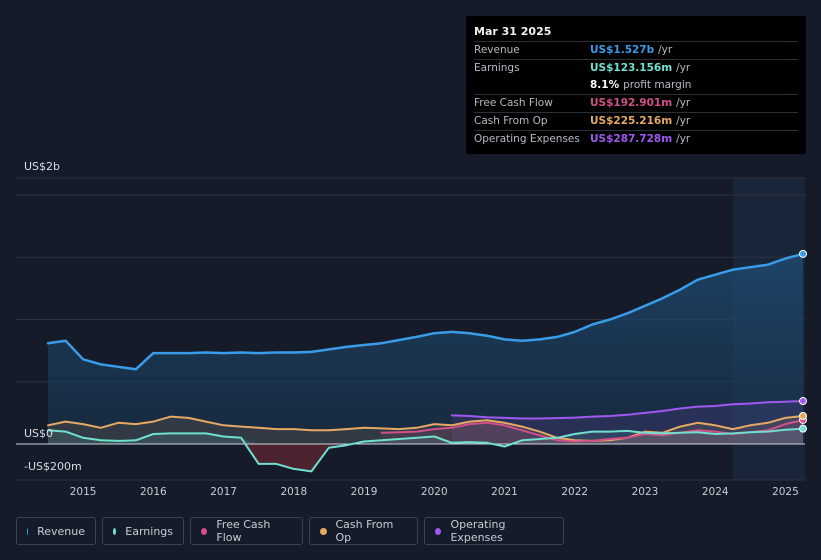 This screenshot has width=821, height=560. I want to click on tooltip-value-earnings: US$123.156m, so click(631, 68).